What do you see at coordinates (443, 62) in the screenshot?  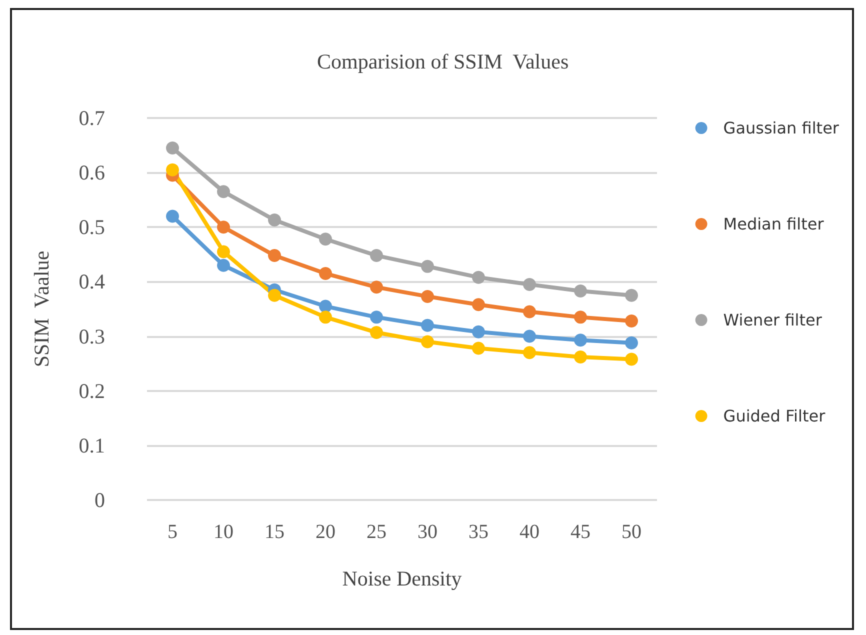 I see `chart-title: Comparision of SSIM Values` at bounding box center [443, 62].